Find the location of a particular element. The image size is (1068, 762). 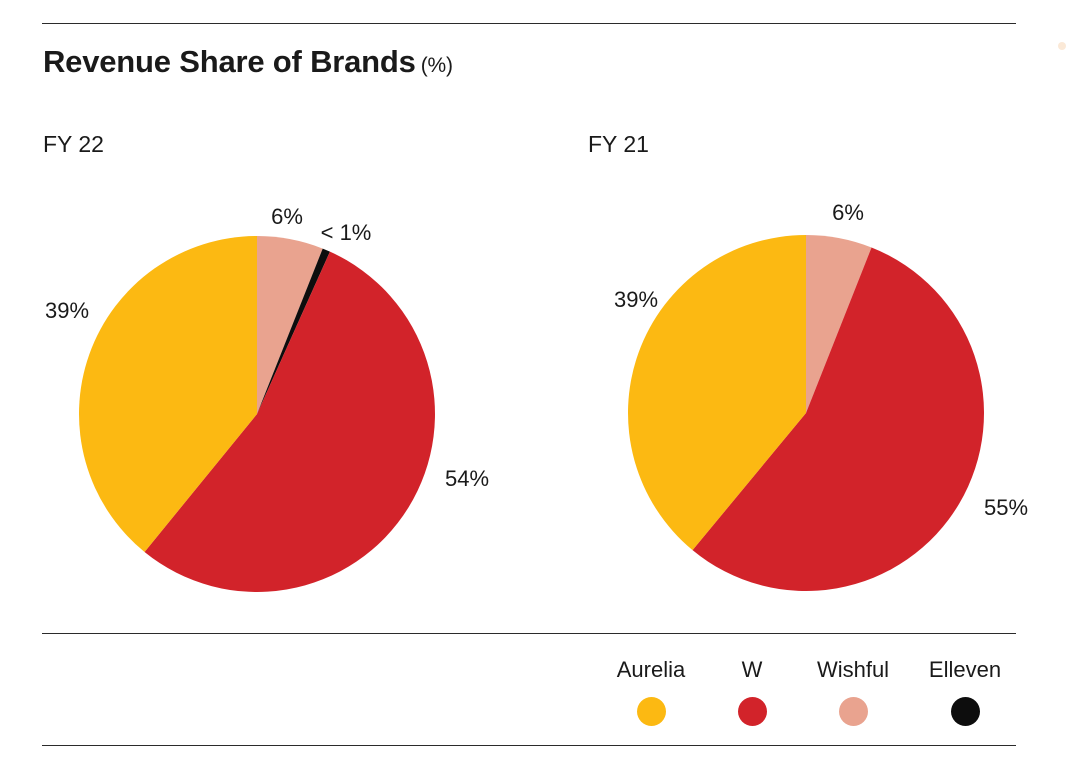

legend-top-rule is located at coordinates (529, 633).